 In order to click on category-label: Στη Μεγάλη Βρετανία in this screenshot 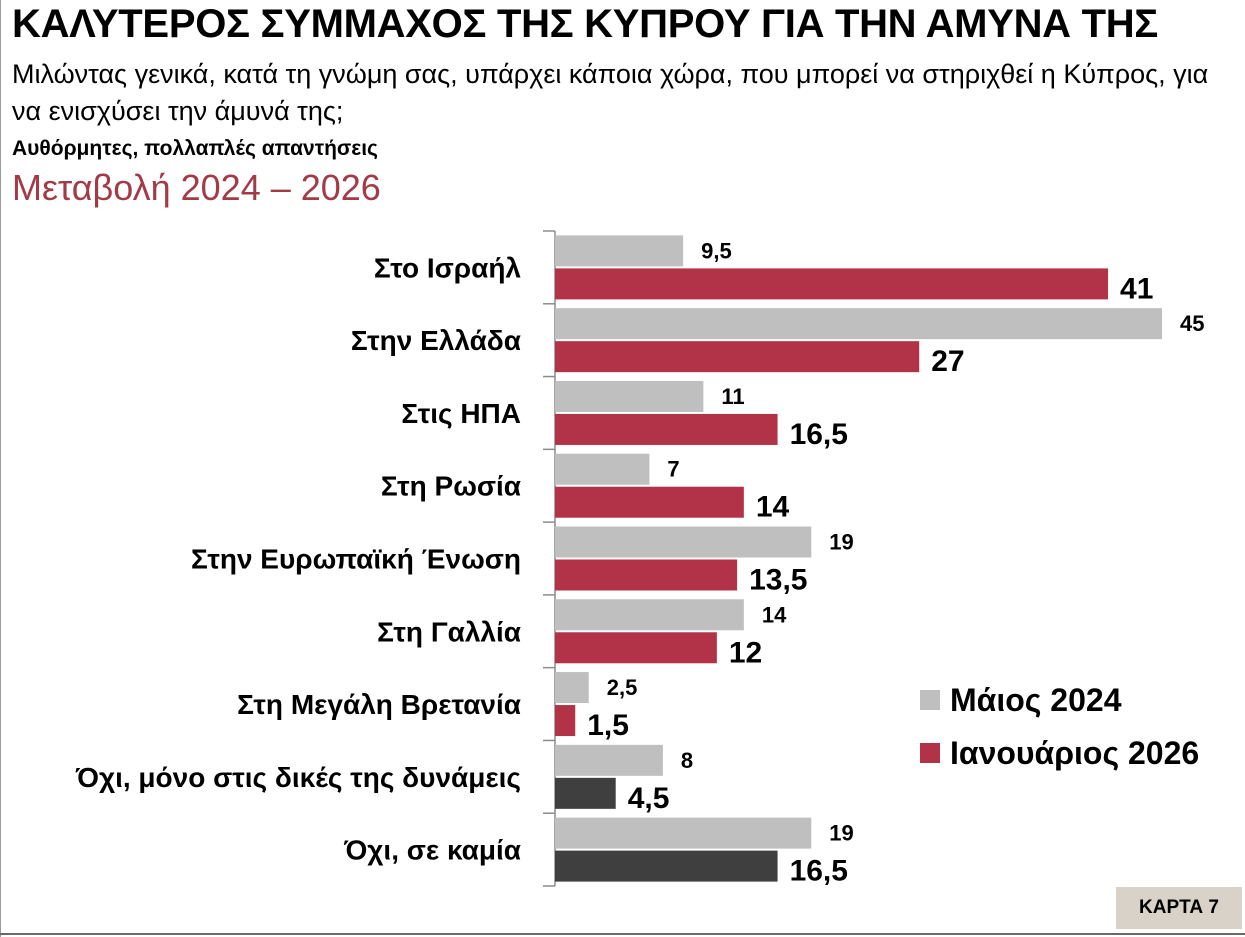, I will do `click(379, 704)`.